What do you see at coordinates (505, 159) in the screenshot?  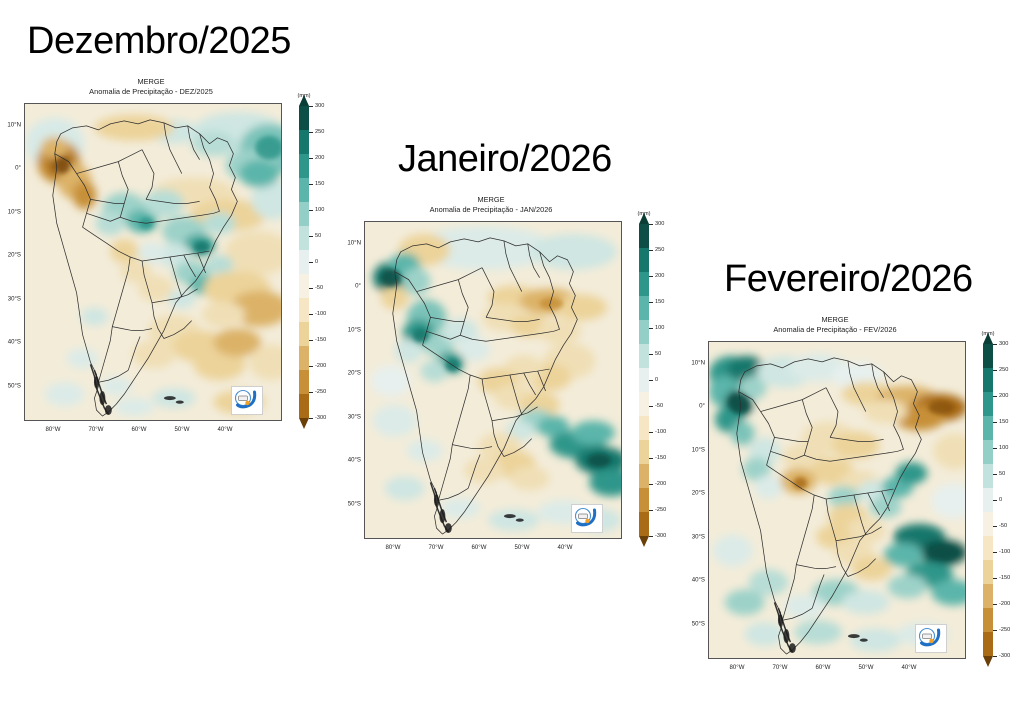 I see `panel-heading-janeiro: Janeiro/2026` at bounding box center [505, 159].